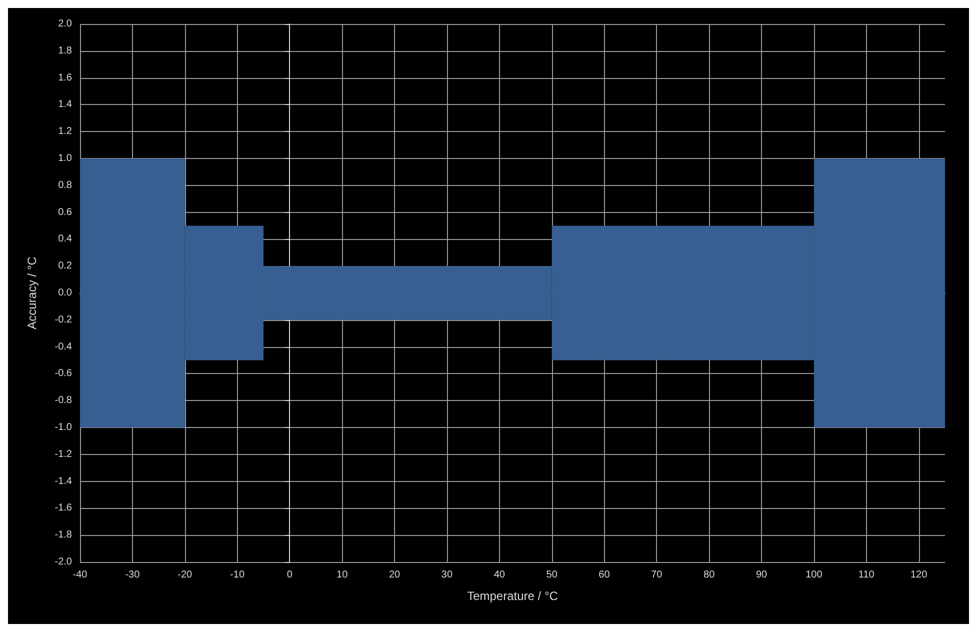 The image size is (977, 632). I want to click on y-tick-label: -1.0, so click(63, 427).